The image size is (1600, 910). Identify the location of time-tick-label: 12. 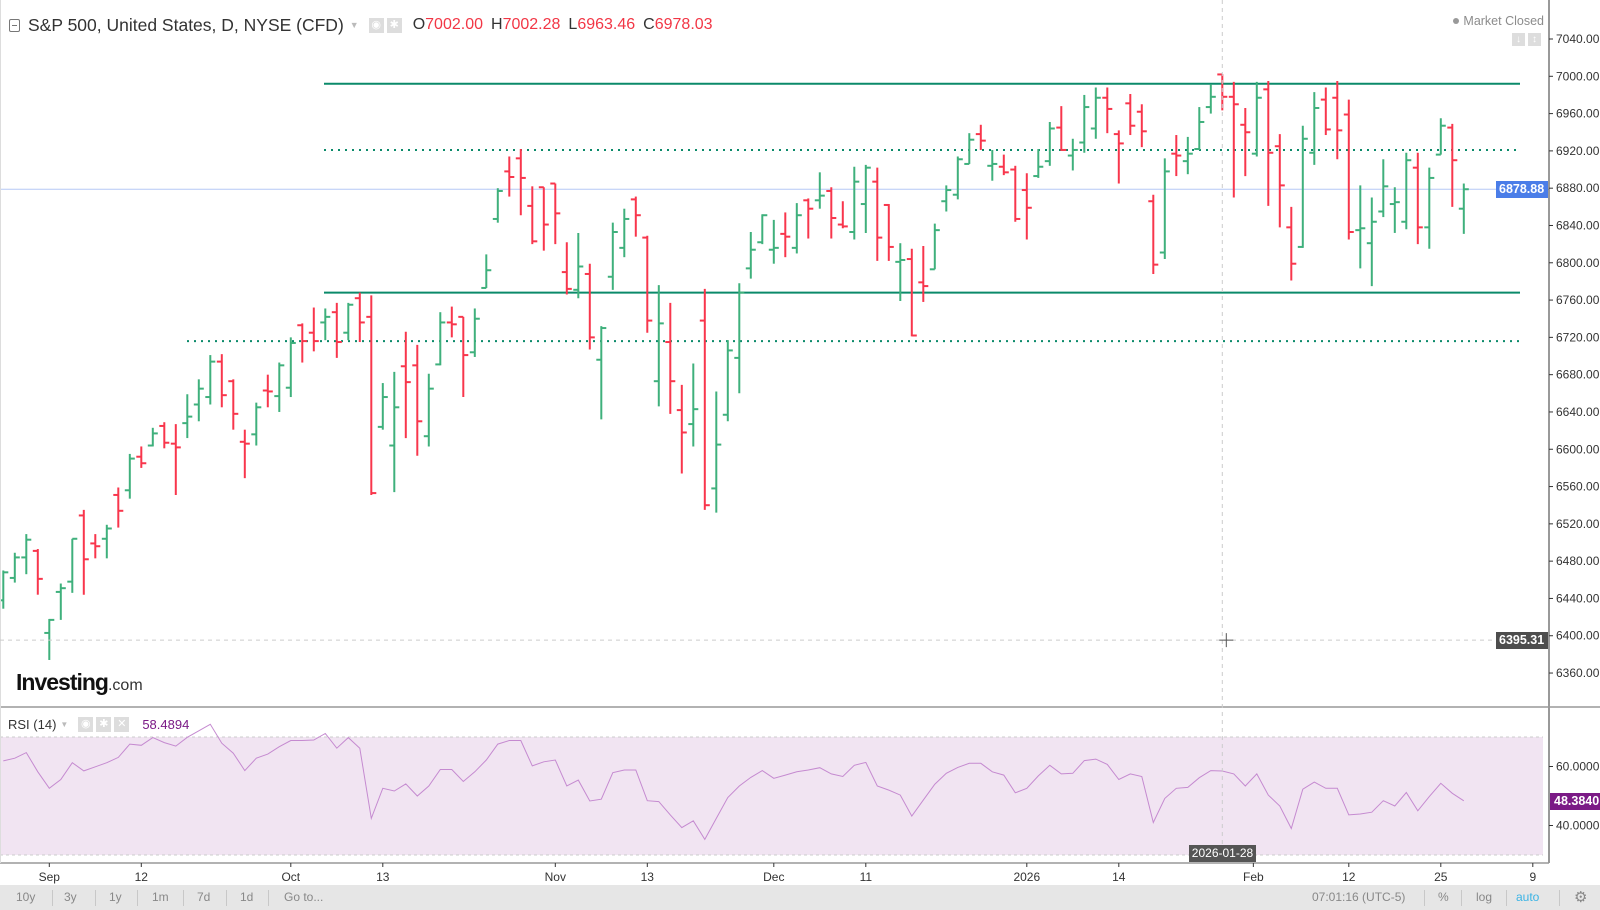
(1349, 877).